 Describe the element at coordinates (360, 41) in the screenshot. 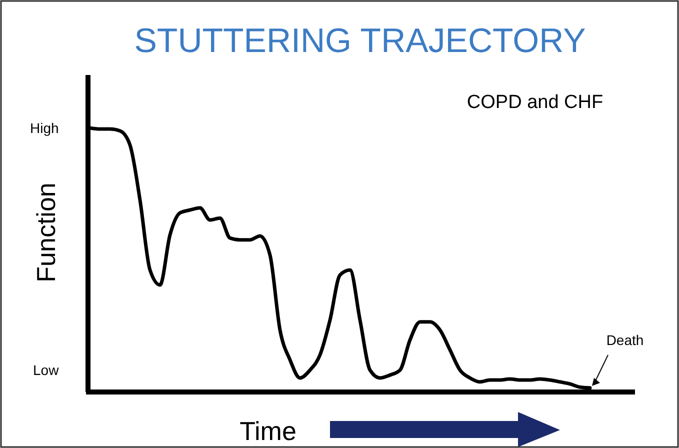

I see `chart-title: STUTTERING TRAJECTORY` at that location.